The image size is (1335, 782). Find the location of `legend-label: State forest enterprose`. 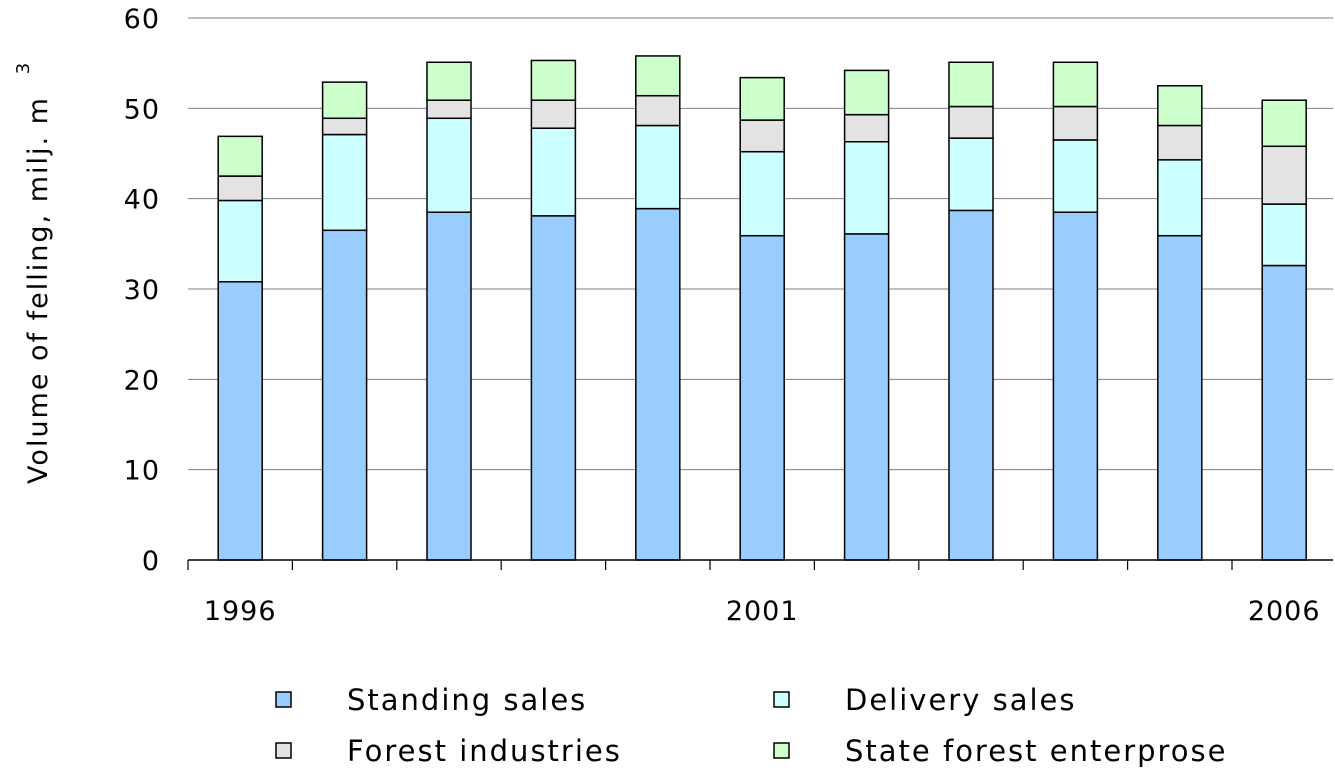

legend-label: State forest enterprose is located at coordinates (1036, 751).